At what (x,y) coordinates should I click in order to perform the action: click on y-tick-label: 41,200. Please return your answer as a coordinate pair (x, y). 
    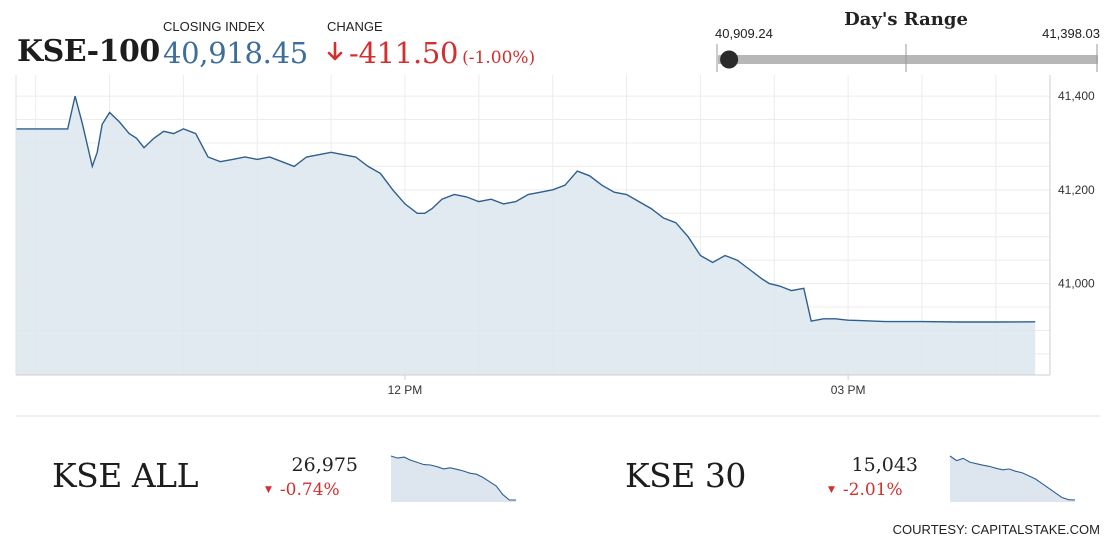
    Looking at the image, I should click on (1076, 190).